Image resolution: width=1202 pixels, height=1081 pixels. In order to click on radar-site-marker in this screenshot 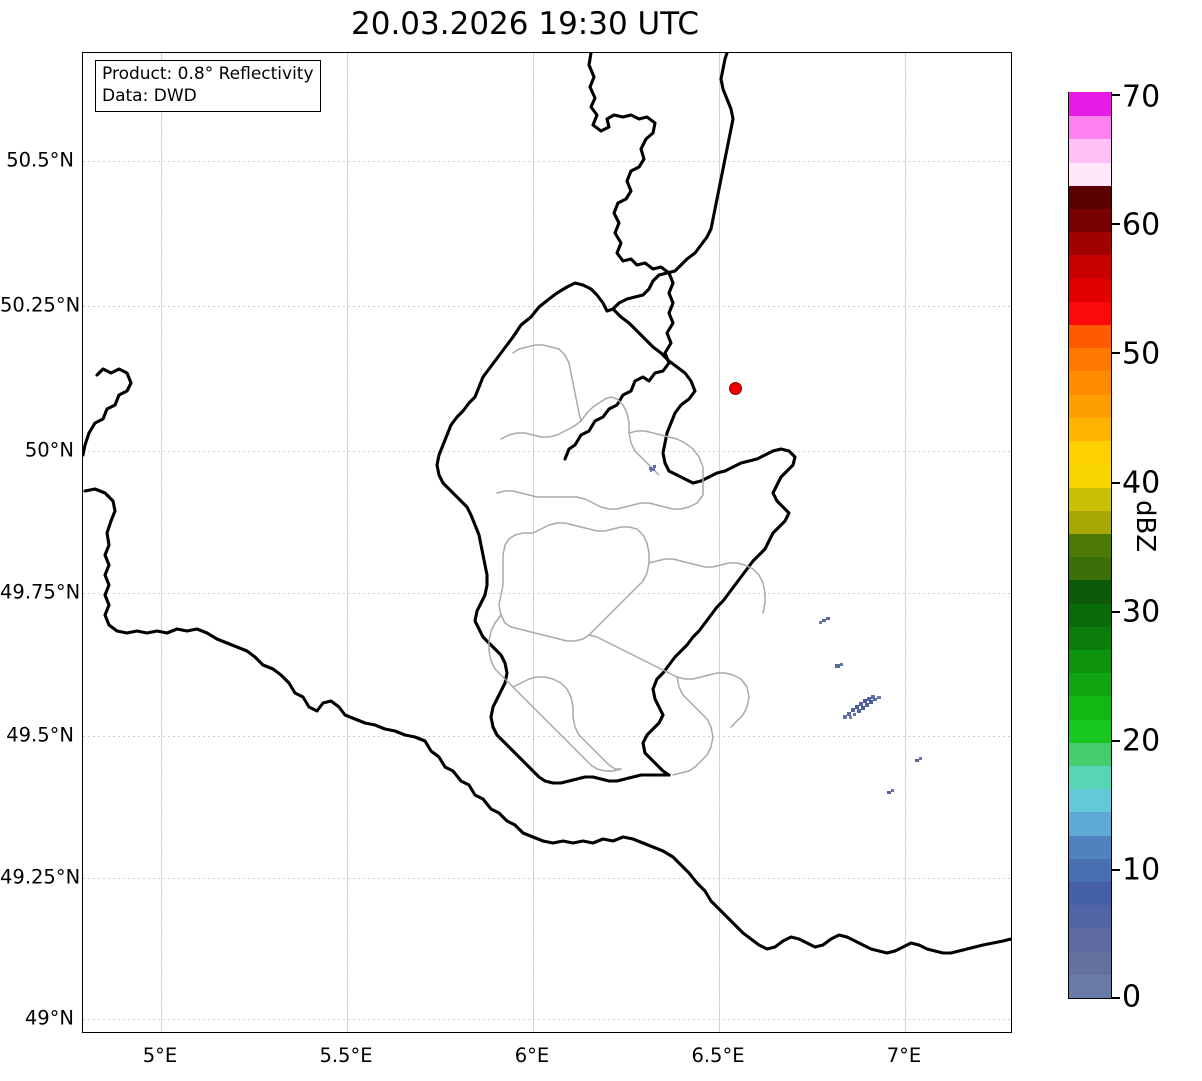, I will do `click(735, 388)`.